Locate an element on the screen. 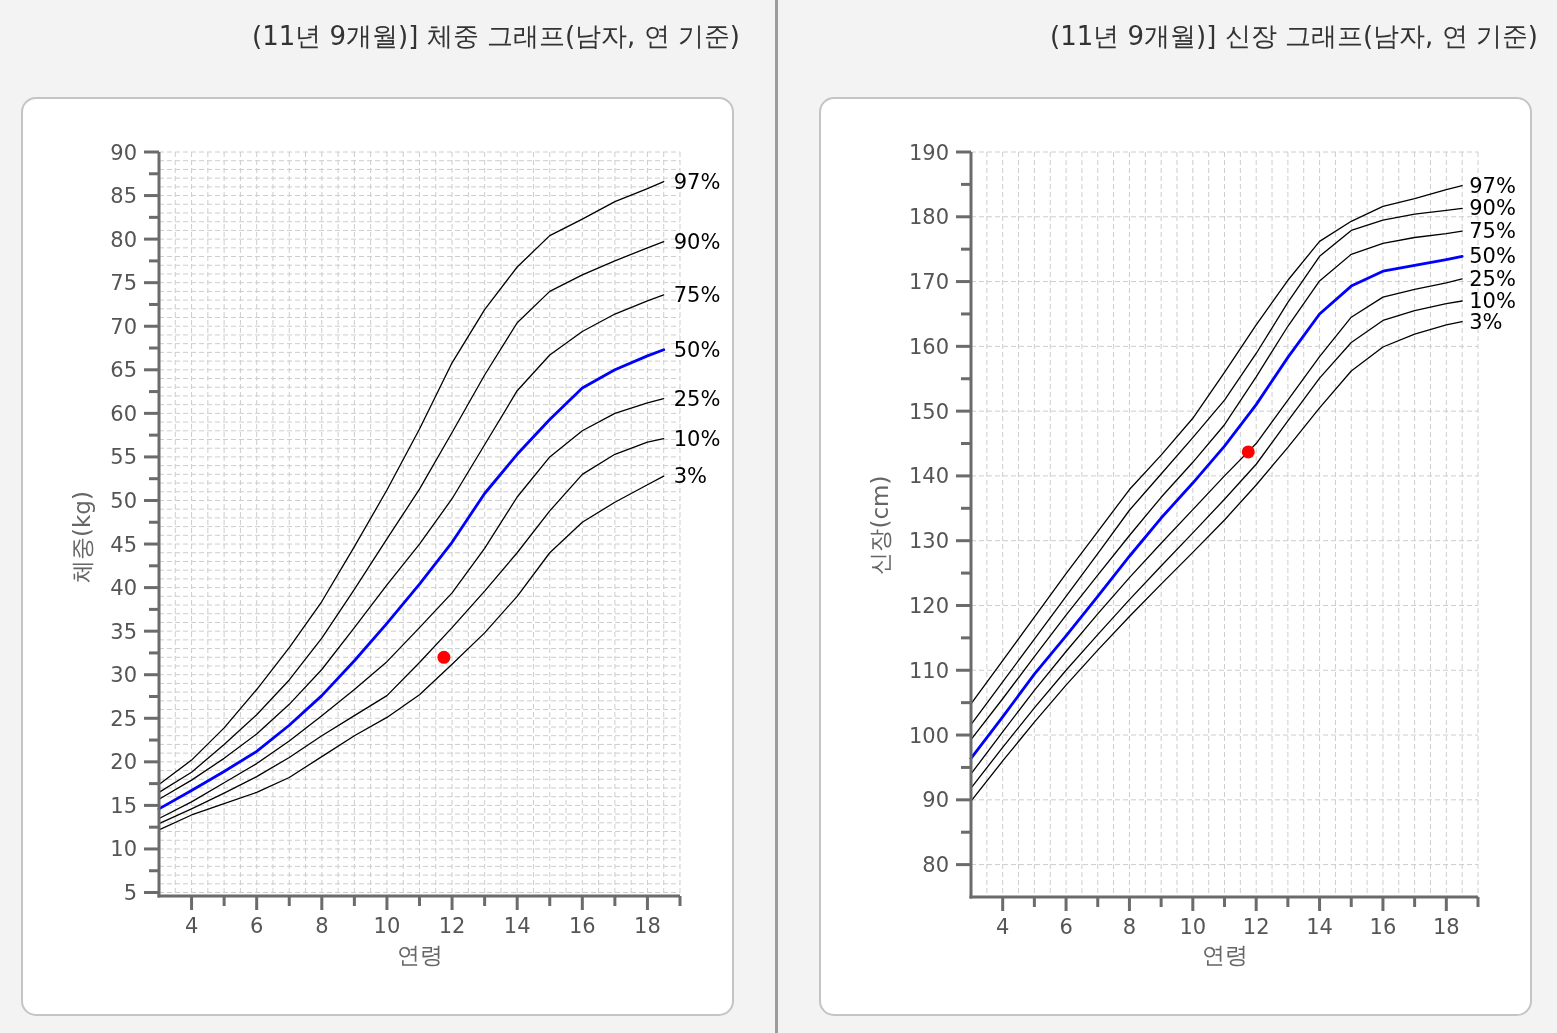  y-tick-label: 65 is located at coordinates (123, 370).